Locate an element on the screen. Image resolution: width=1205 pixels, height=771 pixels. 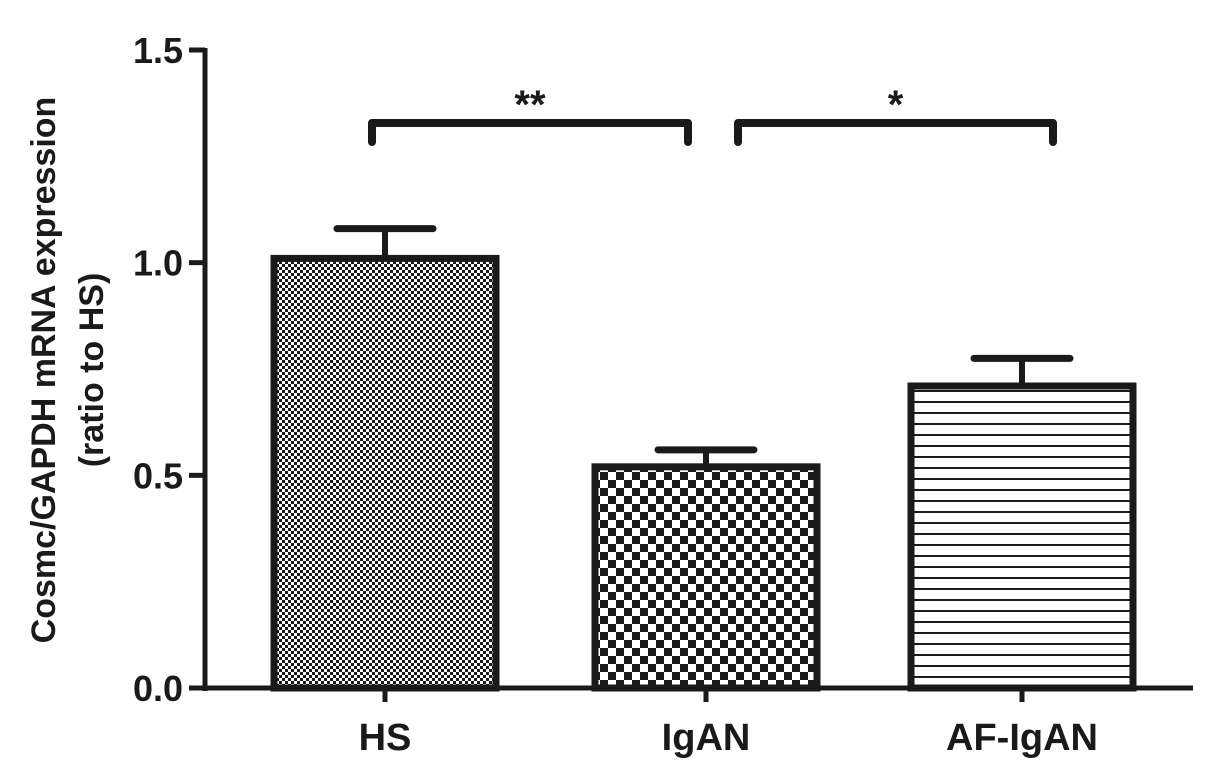
x-tick-label: IgAN is located at coordinates (706, 738).